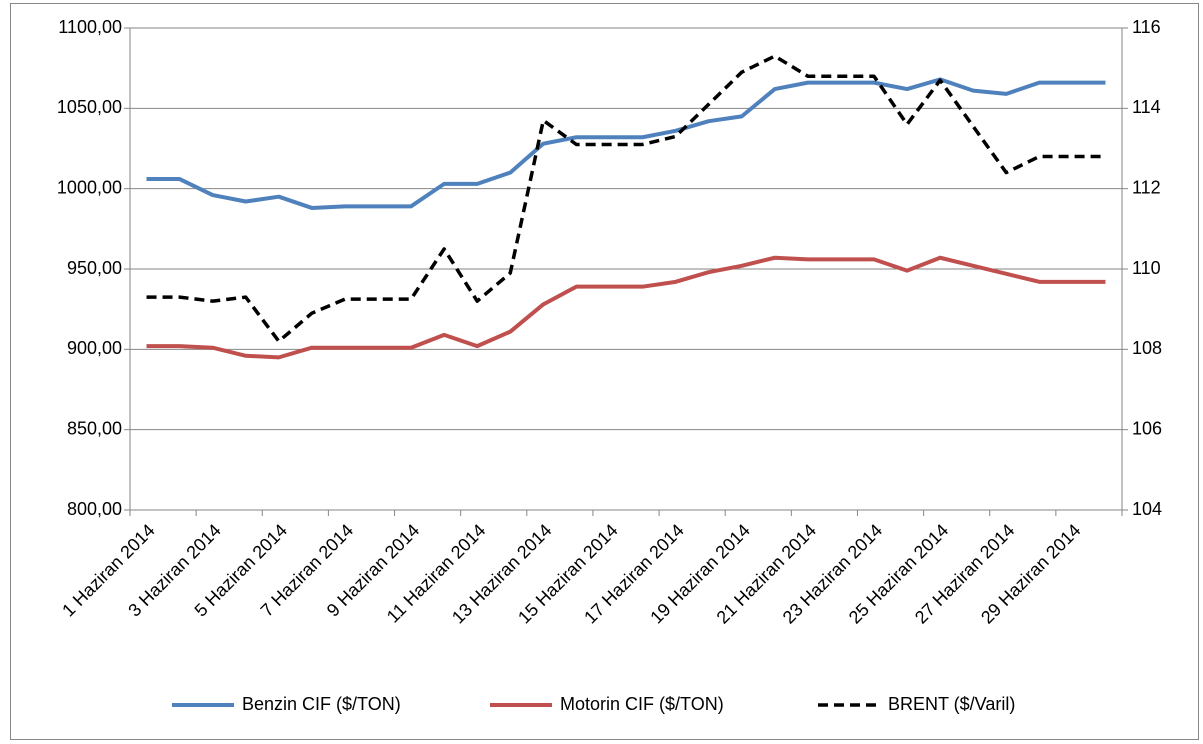 This screenshot has height=744, width=1203. Describe the element at coordinates (1146, 268) in the screenshot. I see `y2-tick-label: 110` at that location.